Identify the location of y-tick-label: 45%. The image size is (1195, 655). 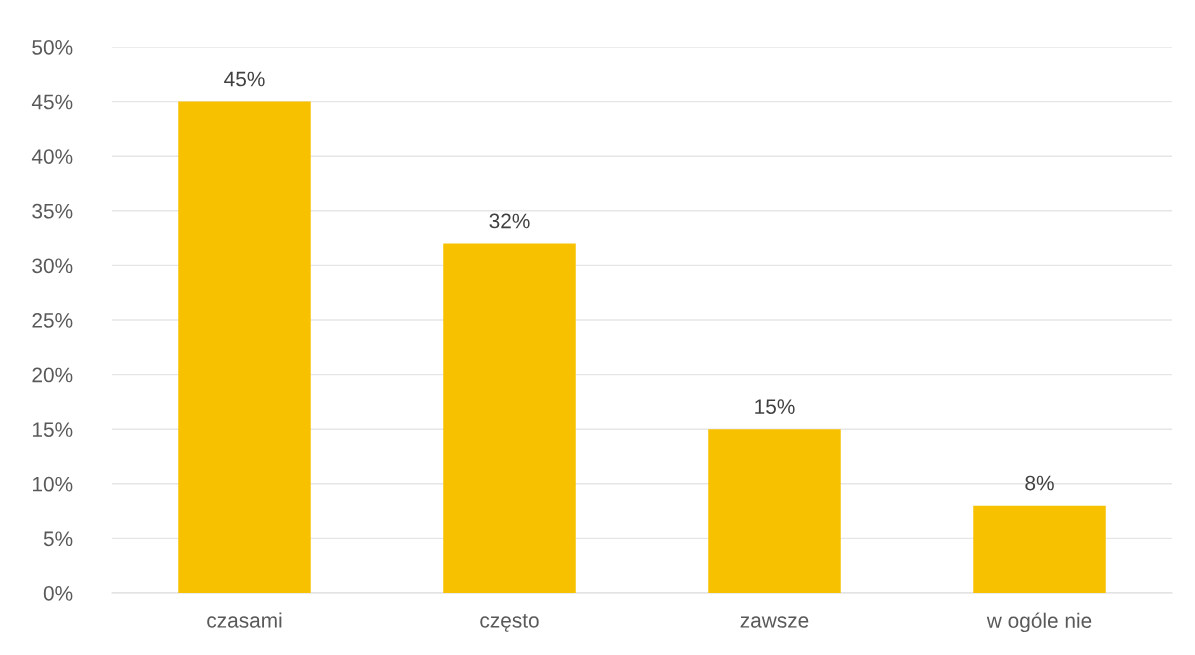
(52, 102).